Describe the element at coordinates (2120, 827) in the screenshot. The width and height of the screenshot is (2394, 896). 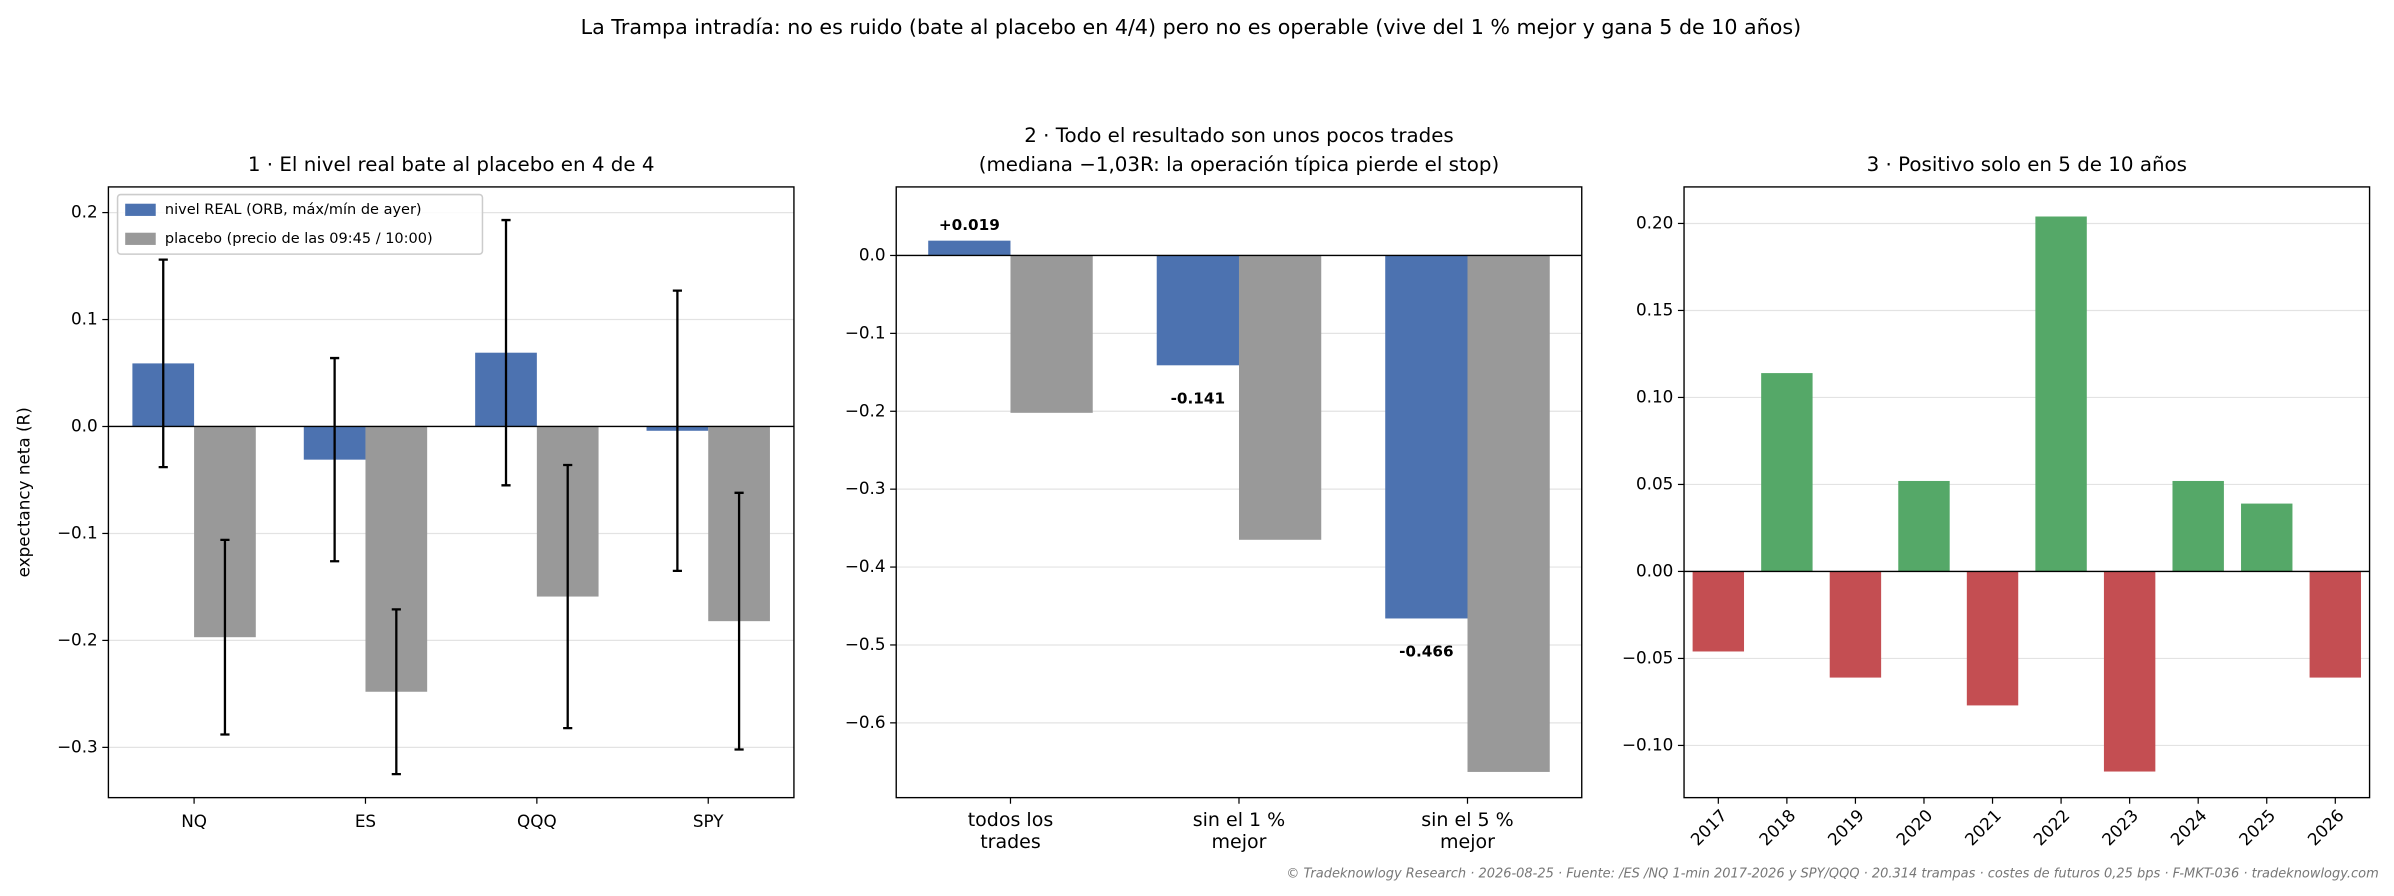
I see `x-tick-label: 2023` at that location.